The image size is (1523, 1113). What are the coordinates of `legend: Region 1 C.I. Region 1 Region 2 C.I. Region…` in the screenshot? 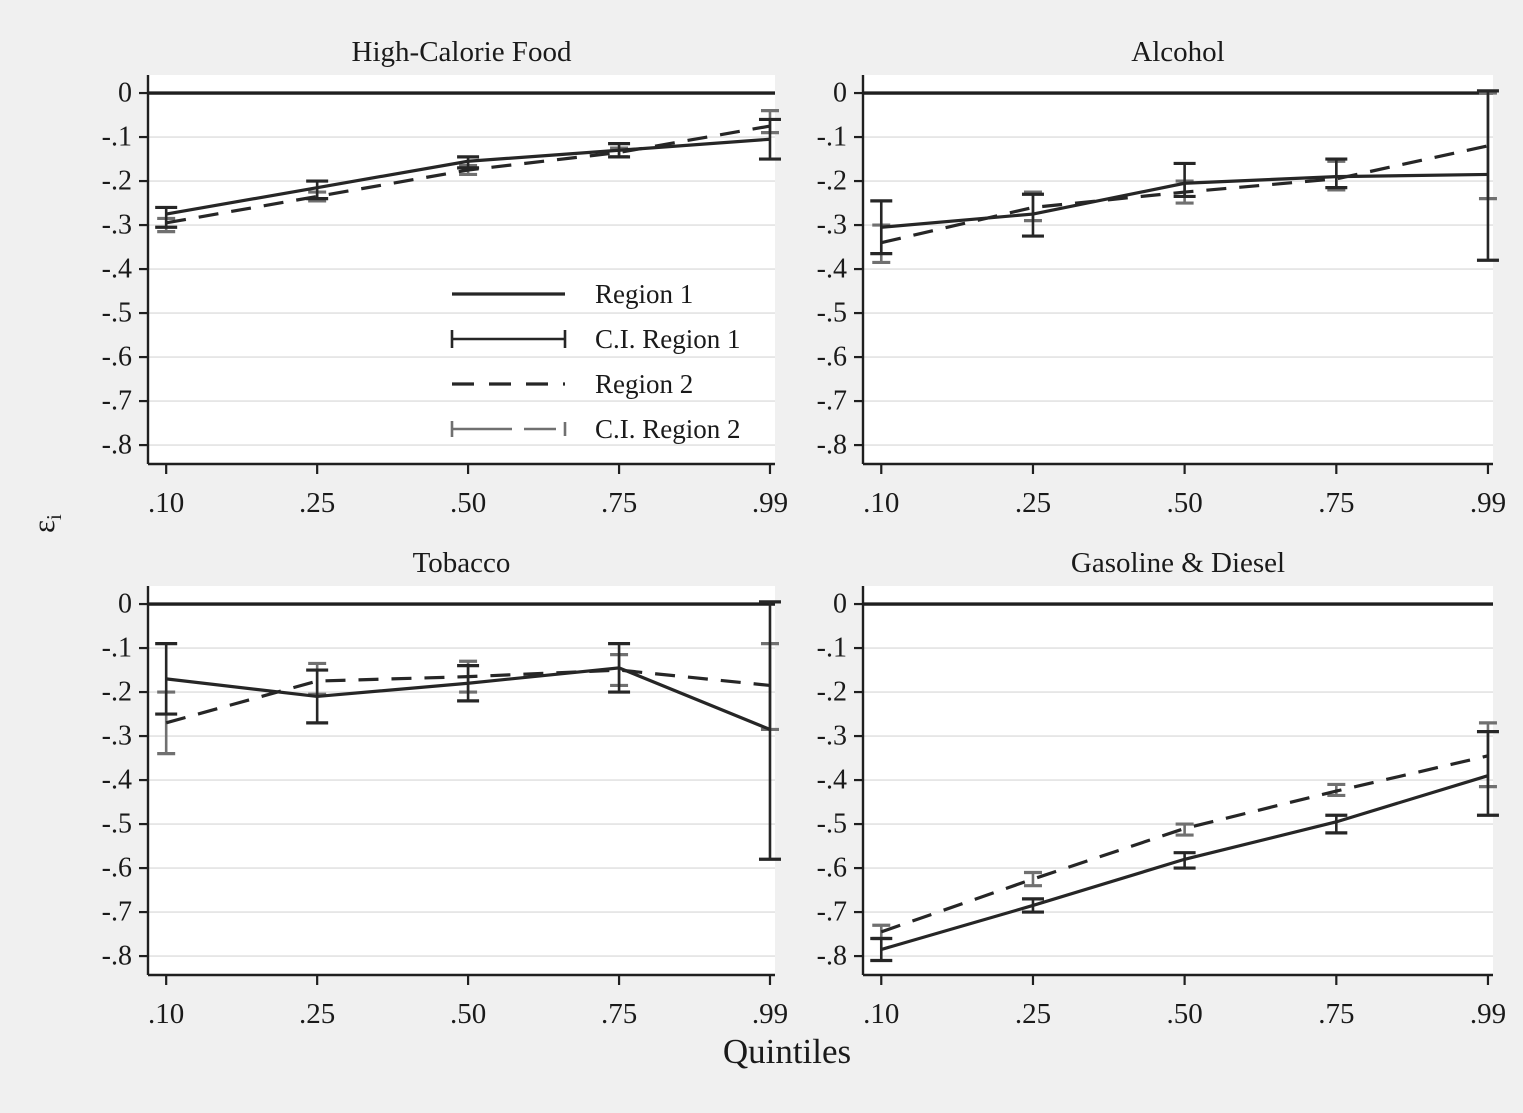 It's located at (595, 361).